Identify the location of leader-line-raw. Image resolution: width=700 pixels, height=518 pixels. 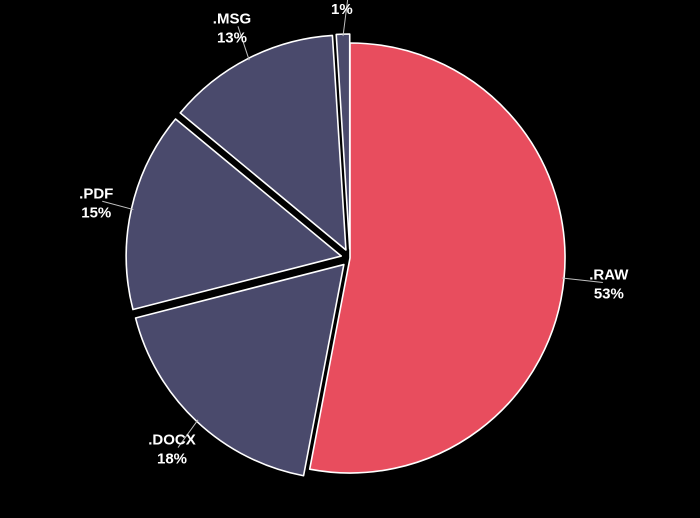
(582, 280).